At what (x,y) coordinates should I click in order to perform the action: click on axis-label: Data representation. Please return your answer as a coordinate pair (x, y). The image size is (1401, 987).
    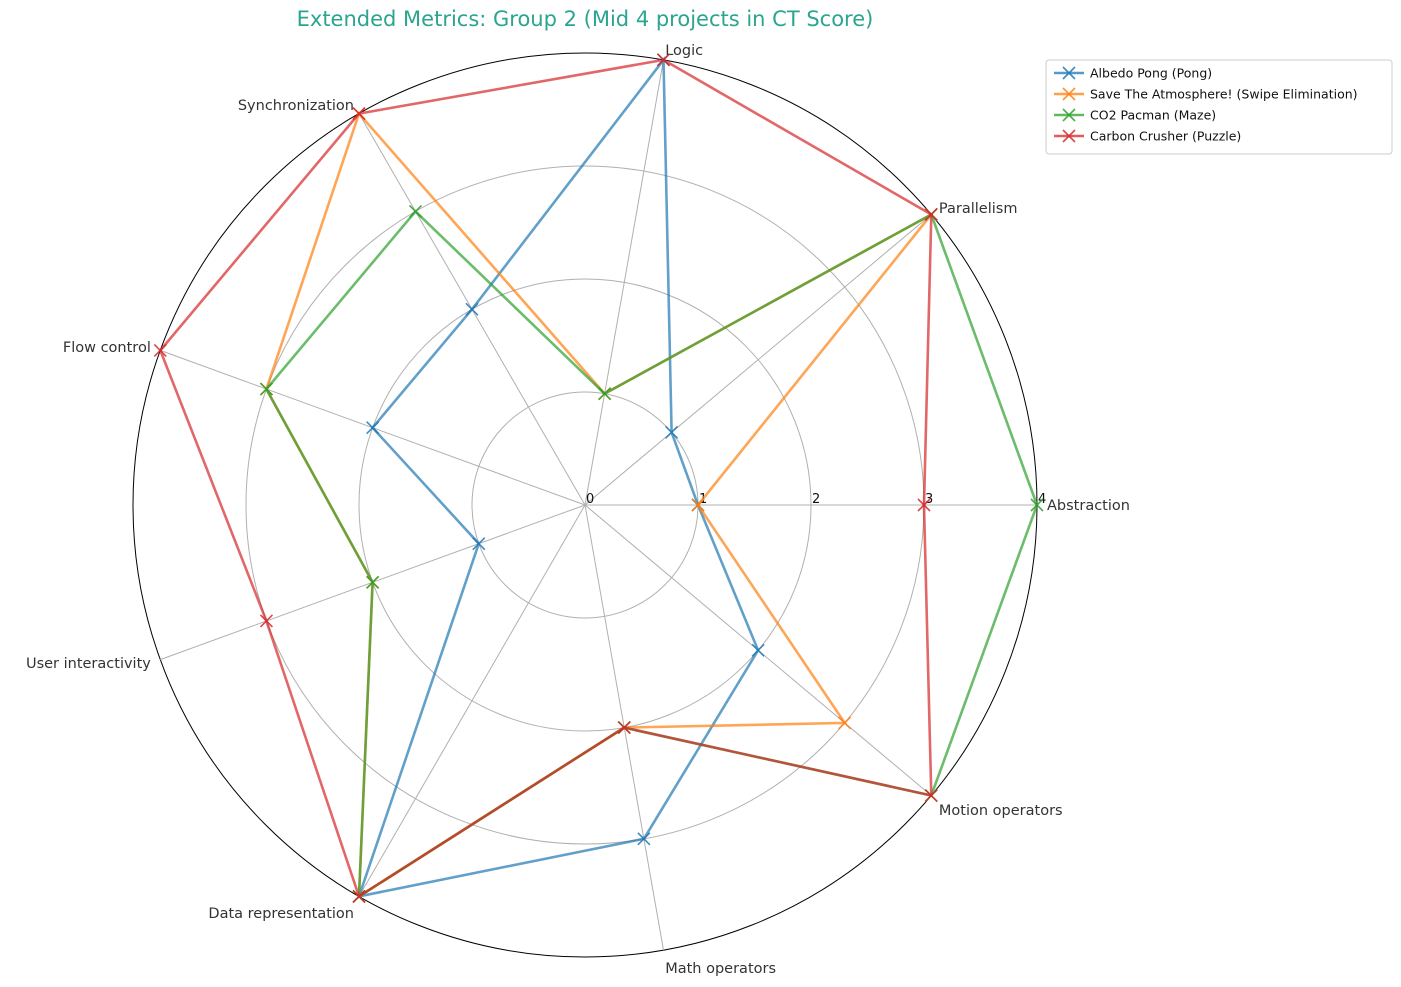
    Looking at the image, I should click on (281, 914).